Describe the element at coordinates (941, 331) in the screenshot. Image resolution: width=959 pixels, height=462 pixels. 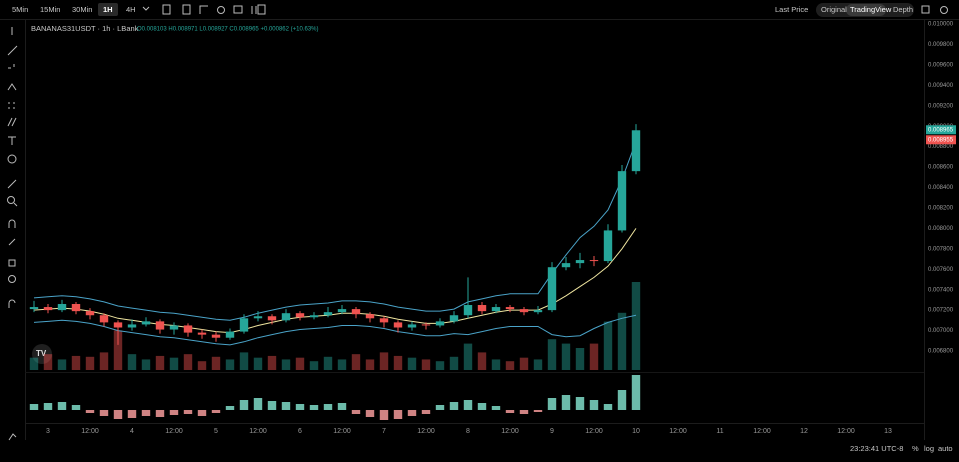
I see `y-tick-label: 0.007000` at that location.